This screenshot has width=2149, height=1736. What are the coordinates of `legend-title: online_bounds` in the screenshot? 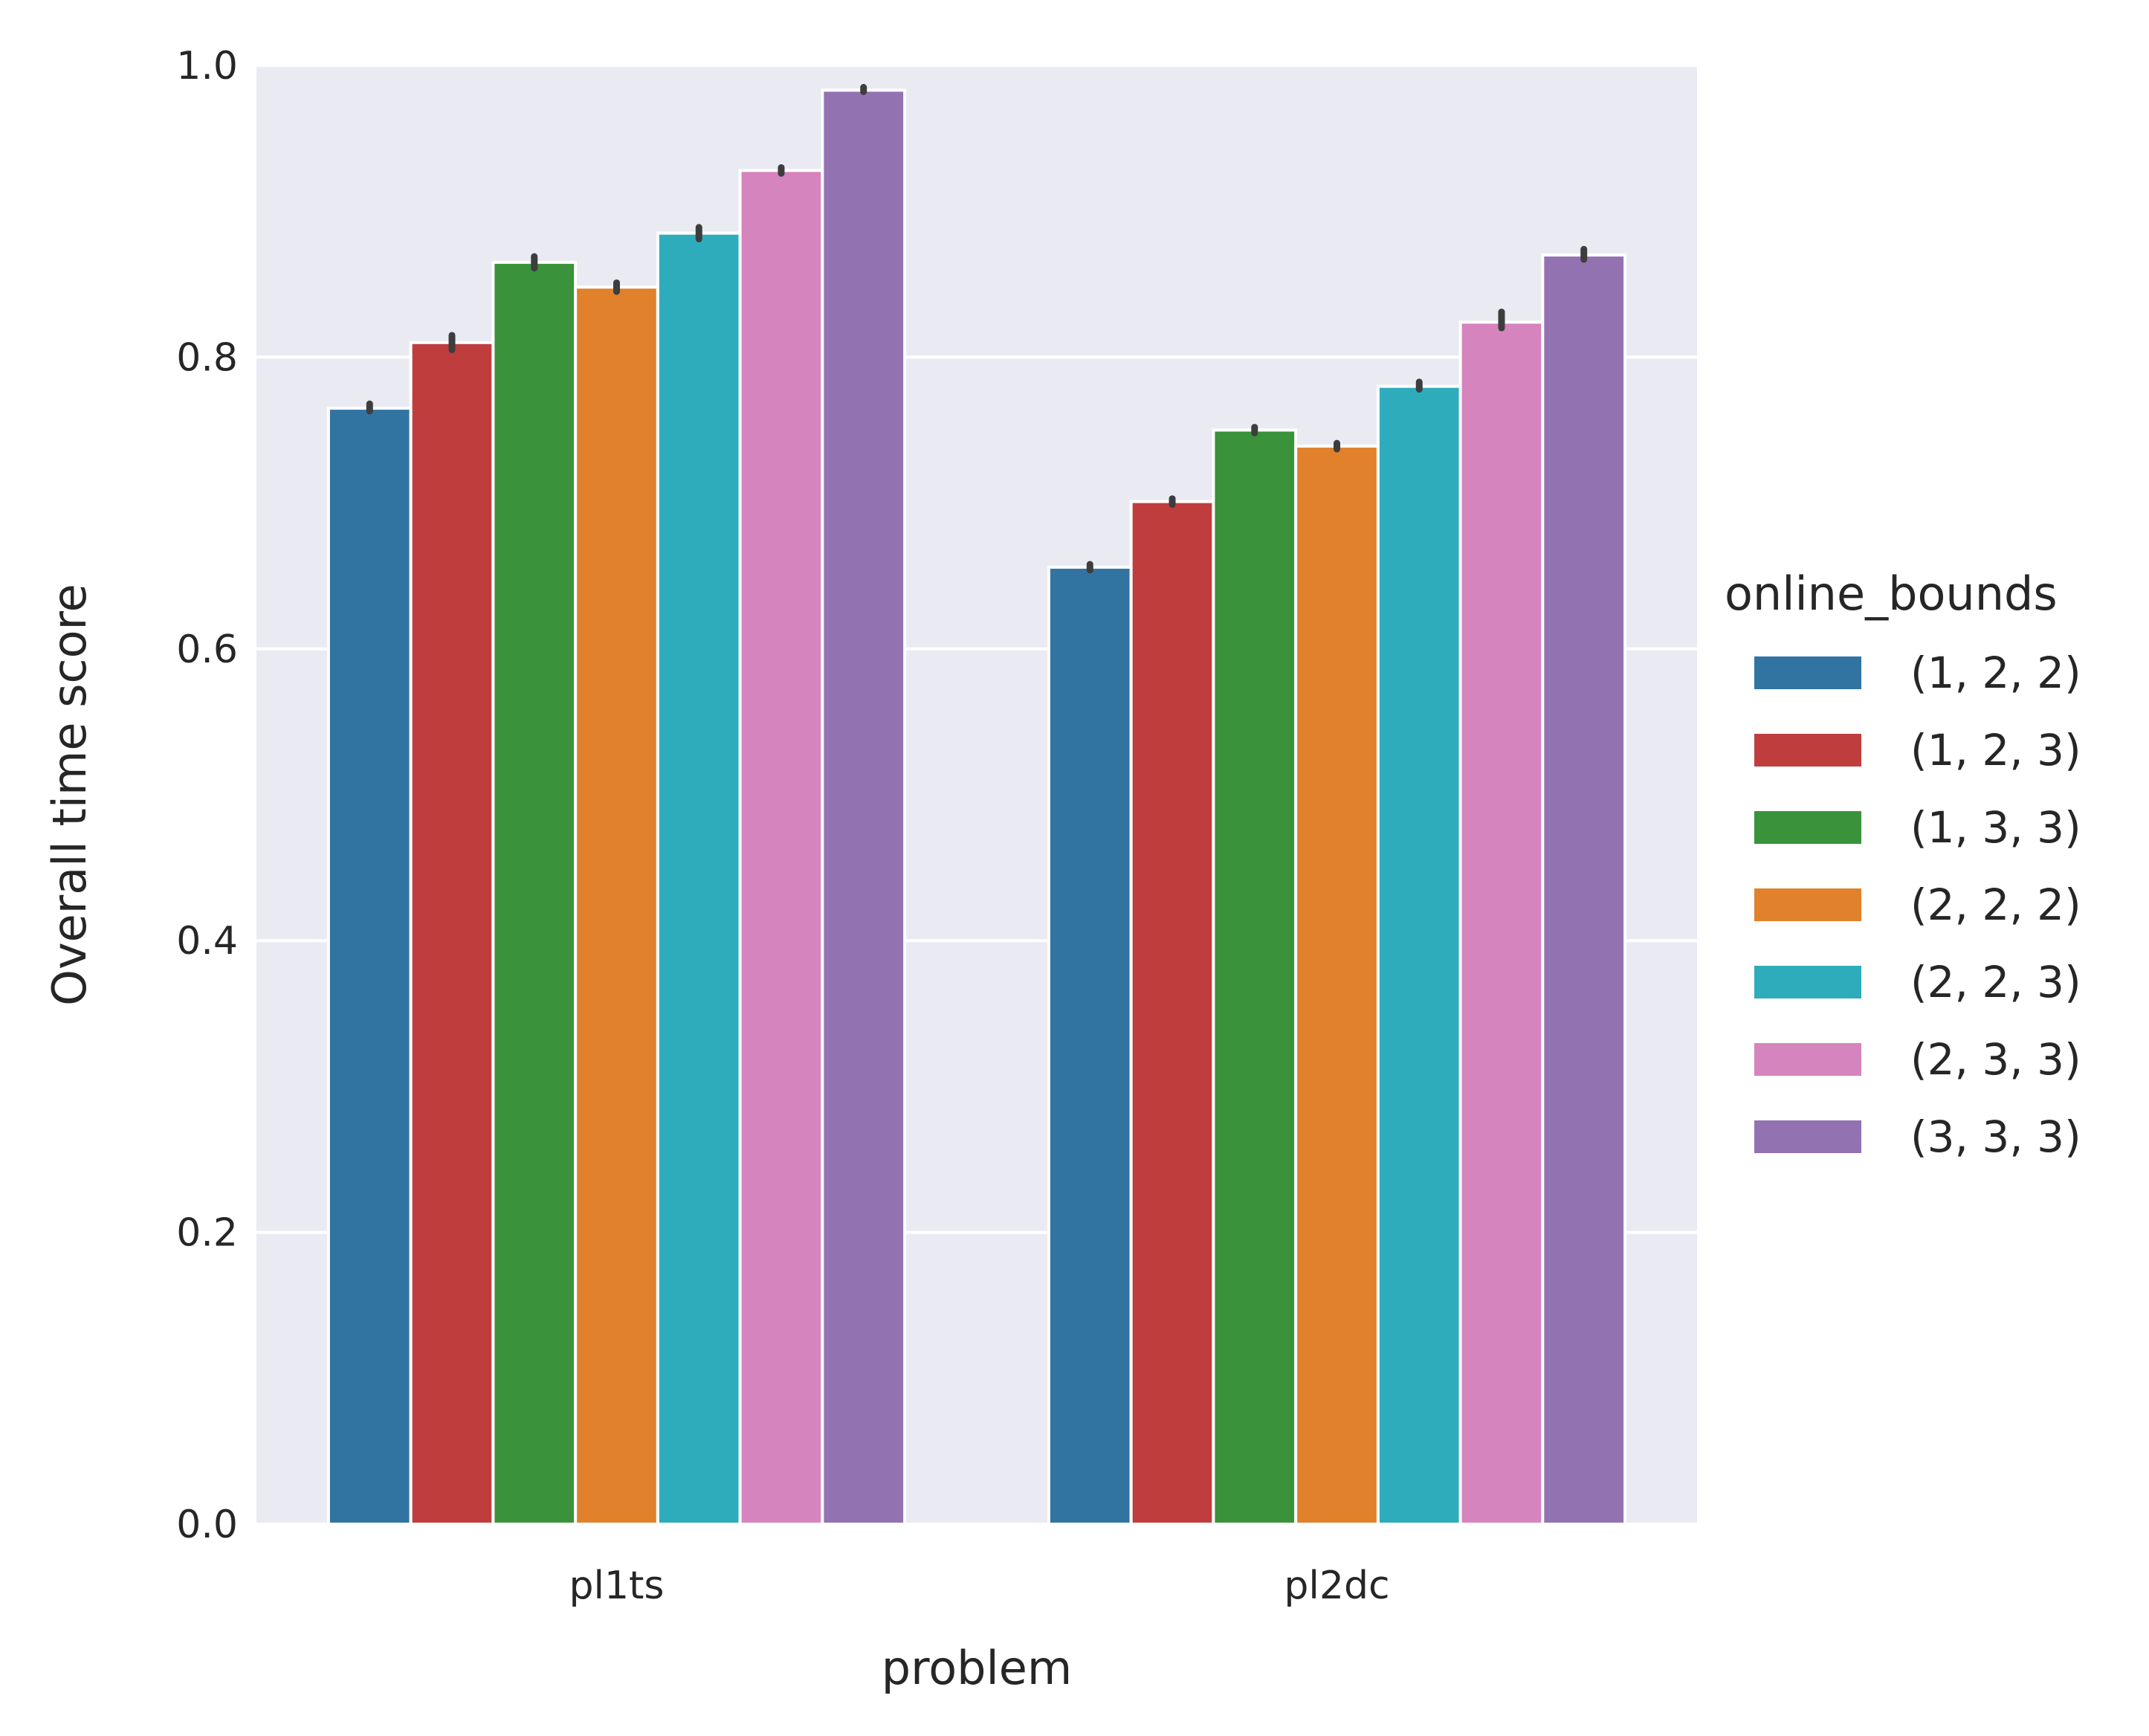 It's located at (1891, 594).